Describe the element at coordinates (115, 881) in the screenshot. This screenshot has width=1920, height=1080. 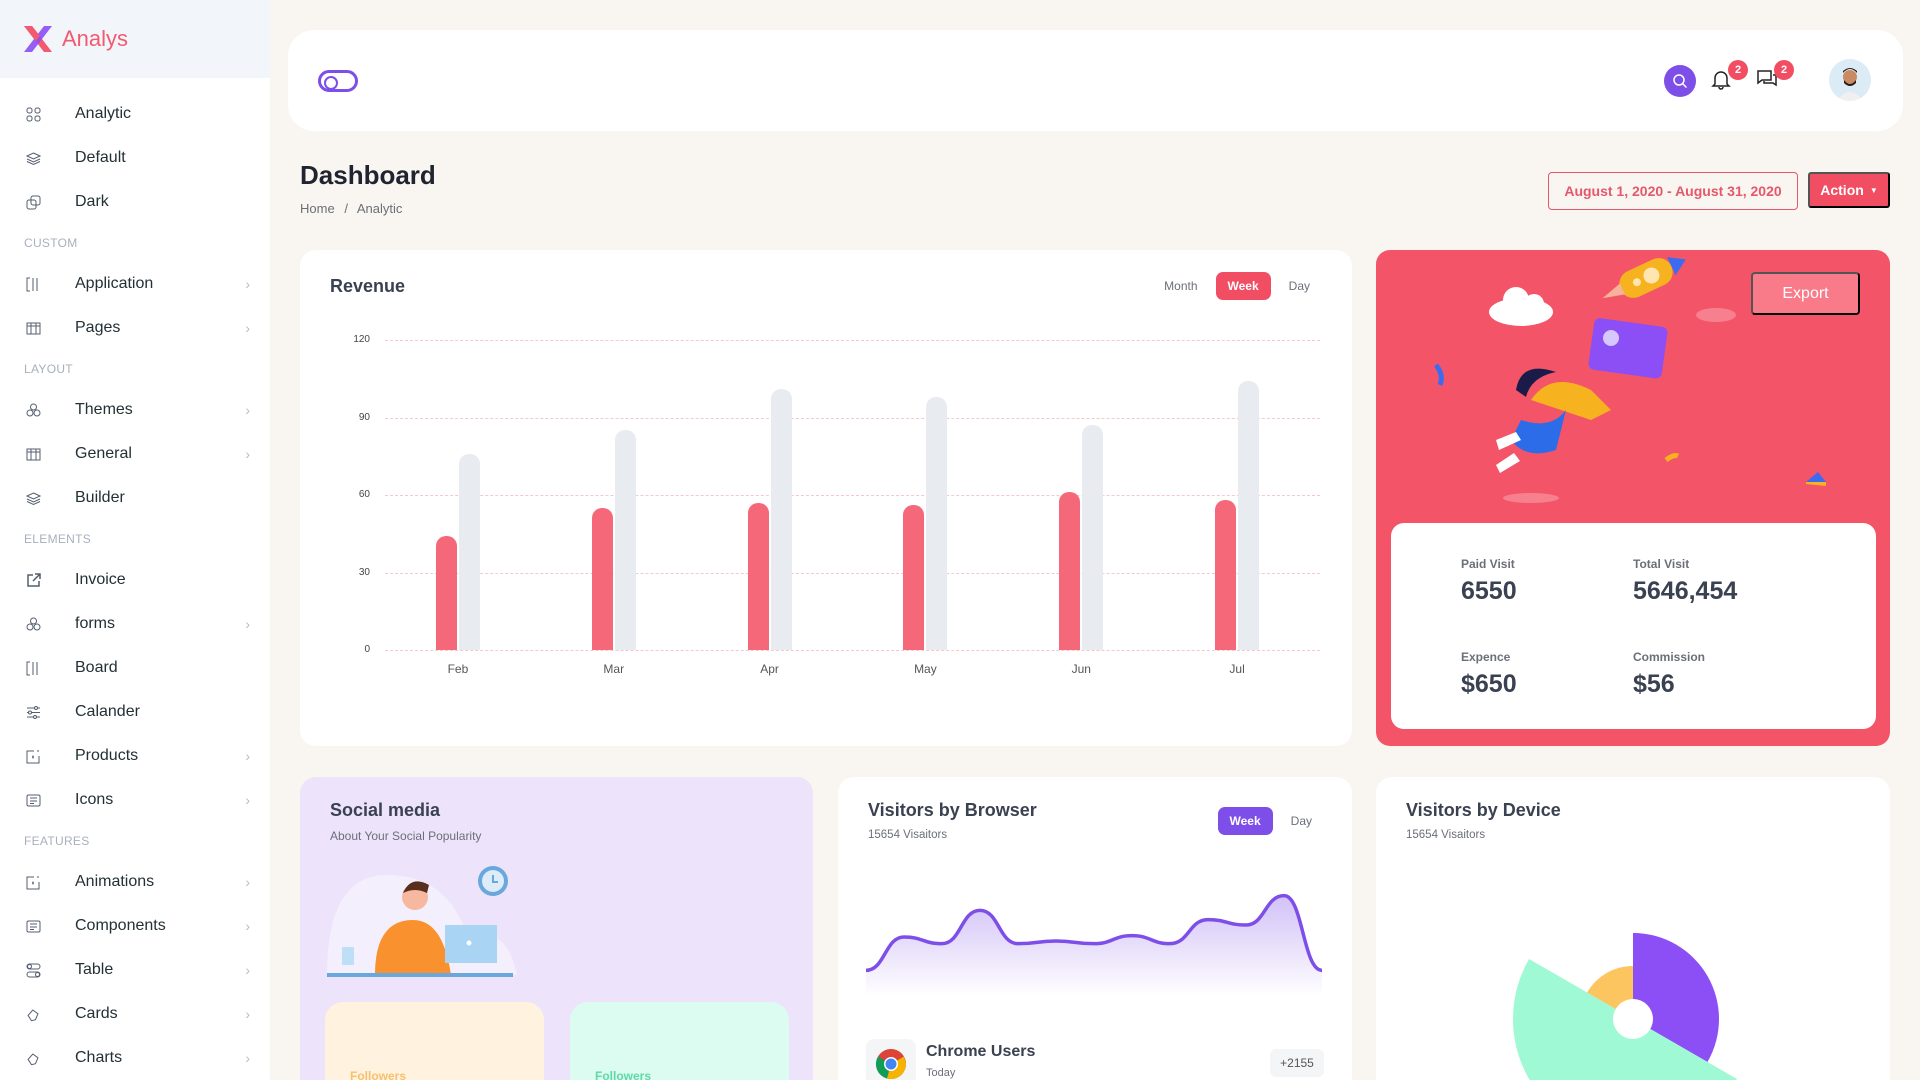
I see `sidebar-item-label: Animations` at that location.